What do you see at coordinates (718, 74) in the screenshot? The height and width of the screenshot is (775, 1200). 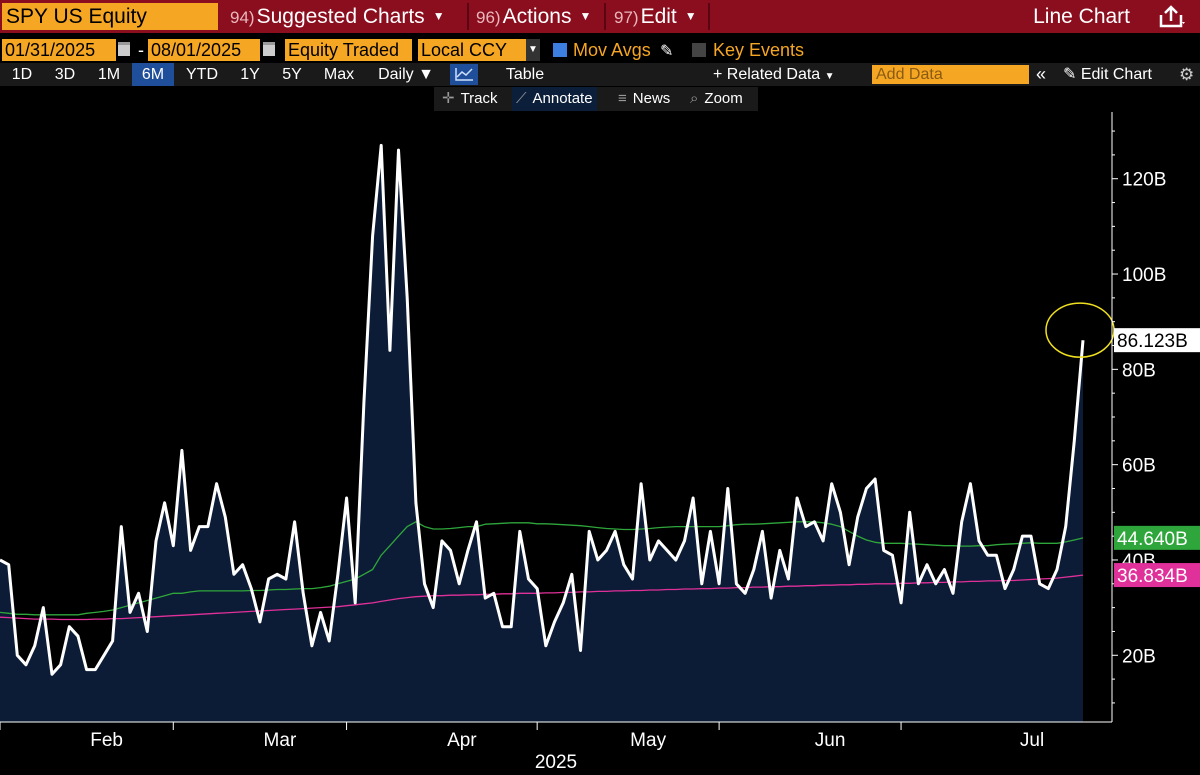 I see `plus-icon: +` at bounding box center [718, 74].